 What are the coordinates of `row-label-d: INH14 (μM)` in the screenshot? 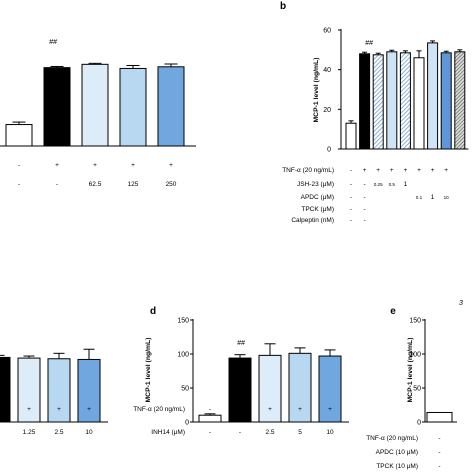 It's located at (168, 432).